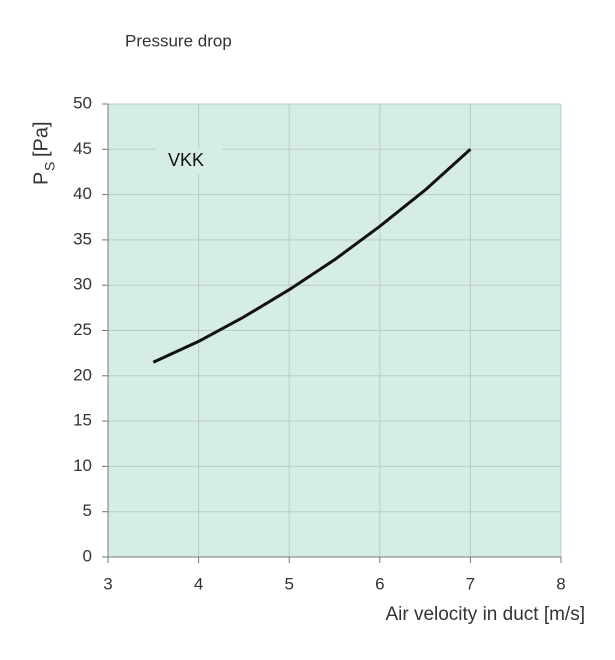 The height and width of the screenshot is (660, 615). I want to click on y-tick-label: 45, so click(82, 148).